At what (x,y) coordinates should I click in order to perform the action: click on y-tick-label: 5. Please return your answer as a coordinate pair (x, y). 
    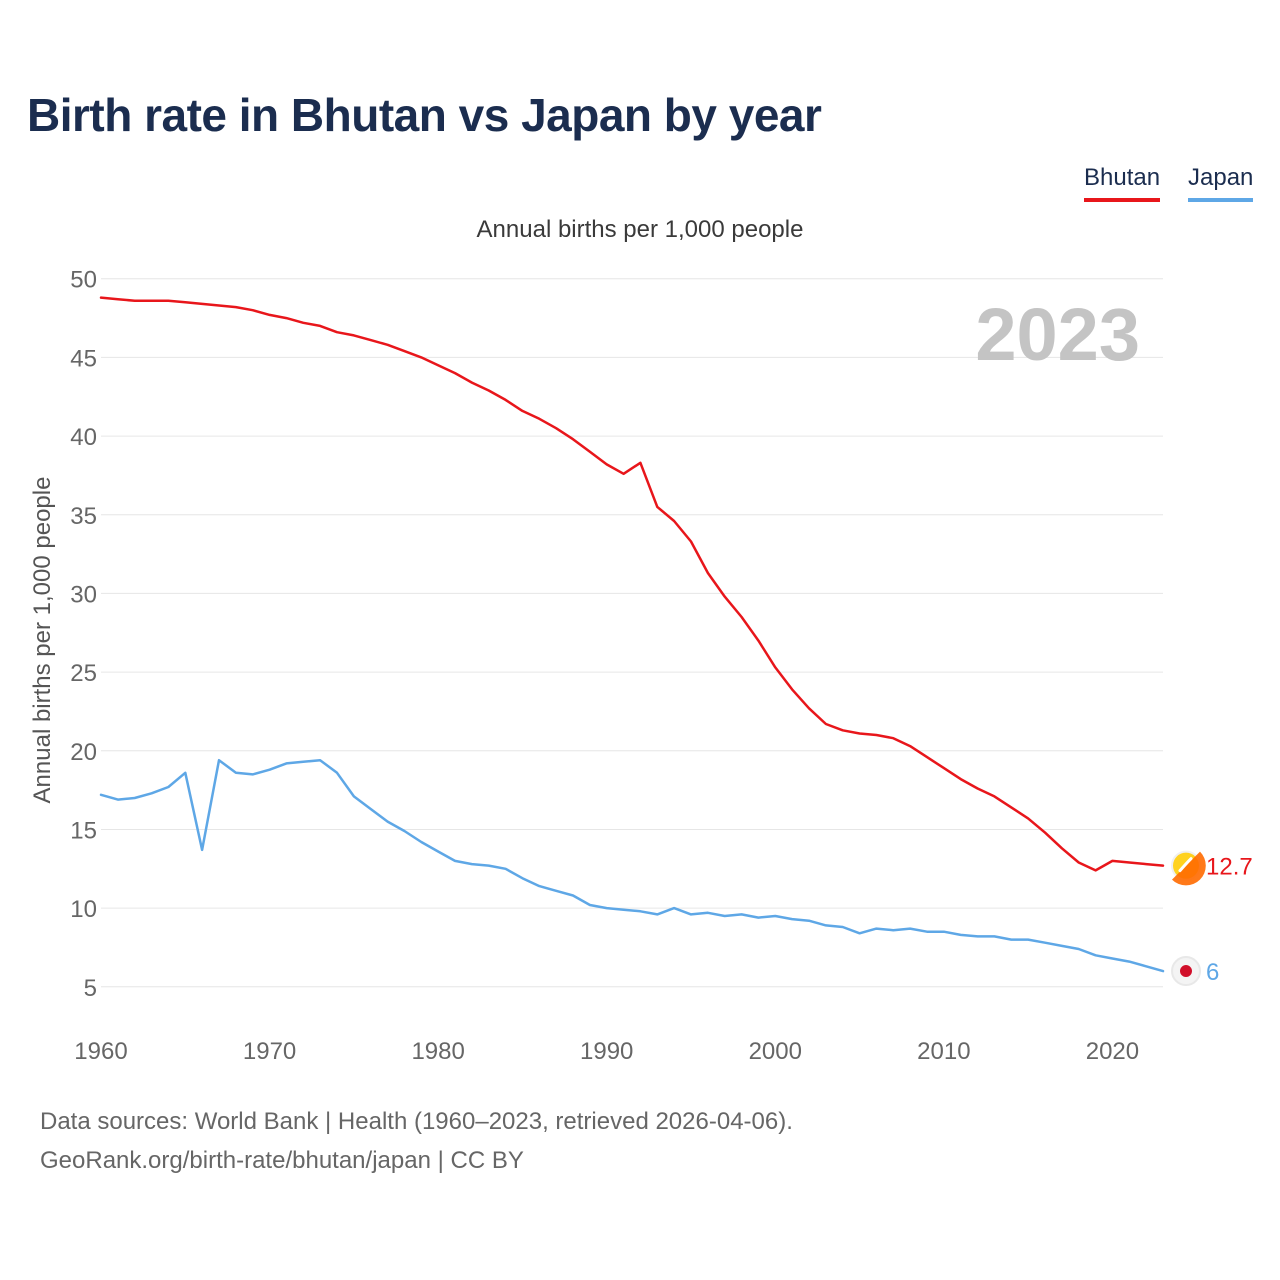
    Looking at the image, I should click on (90, 988).